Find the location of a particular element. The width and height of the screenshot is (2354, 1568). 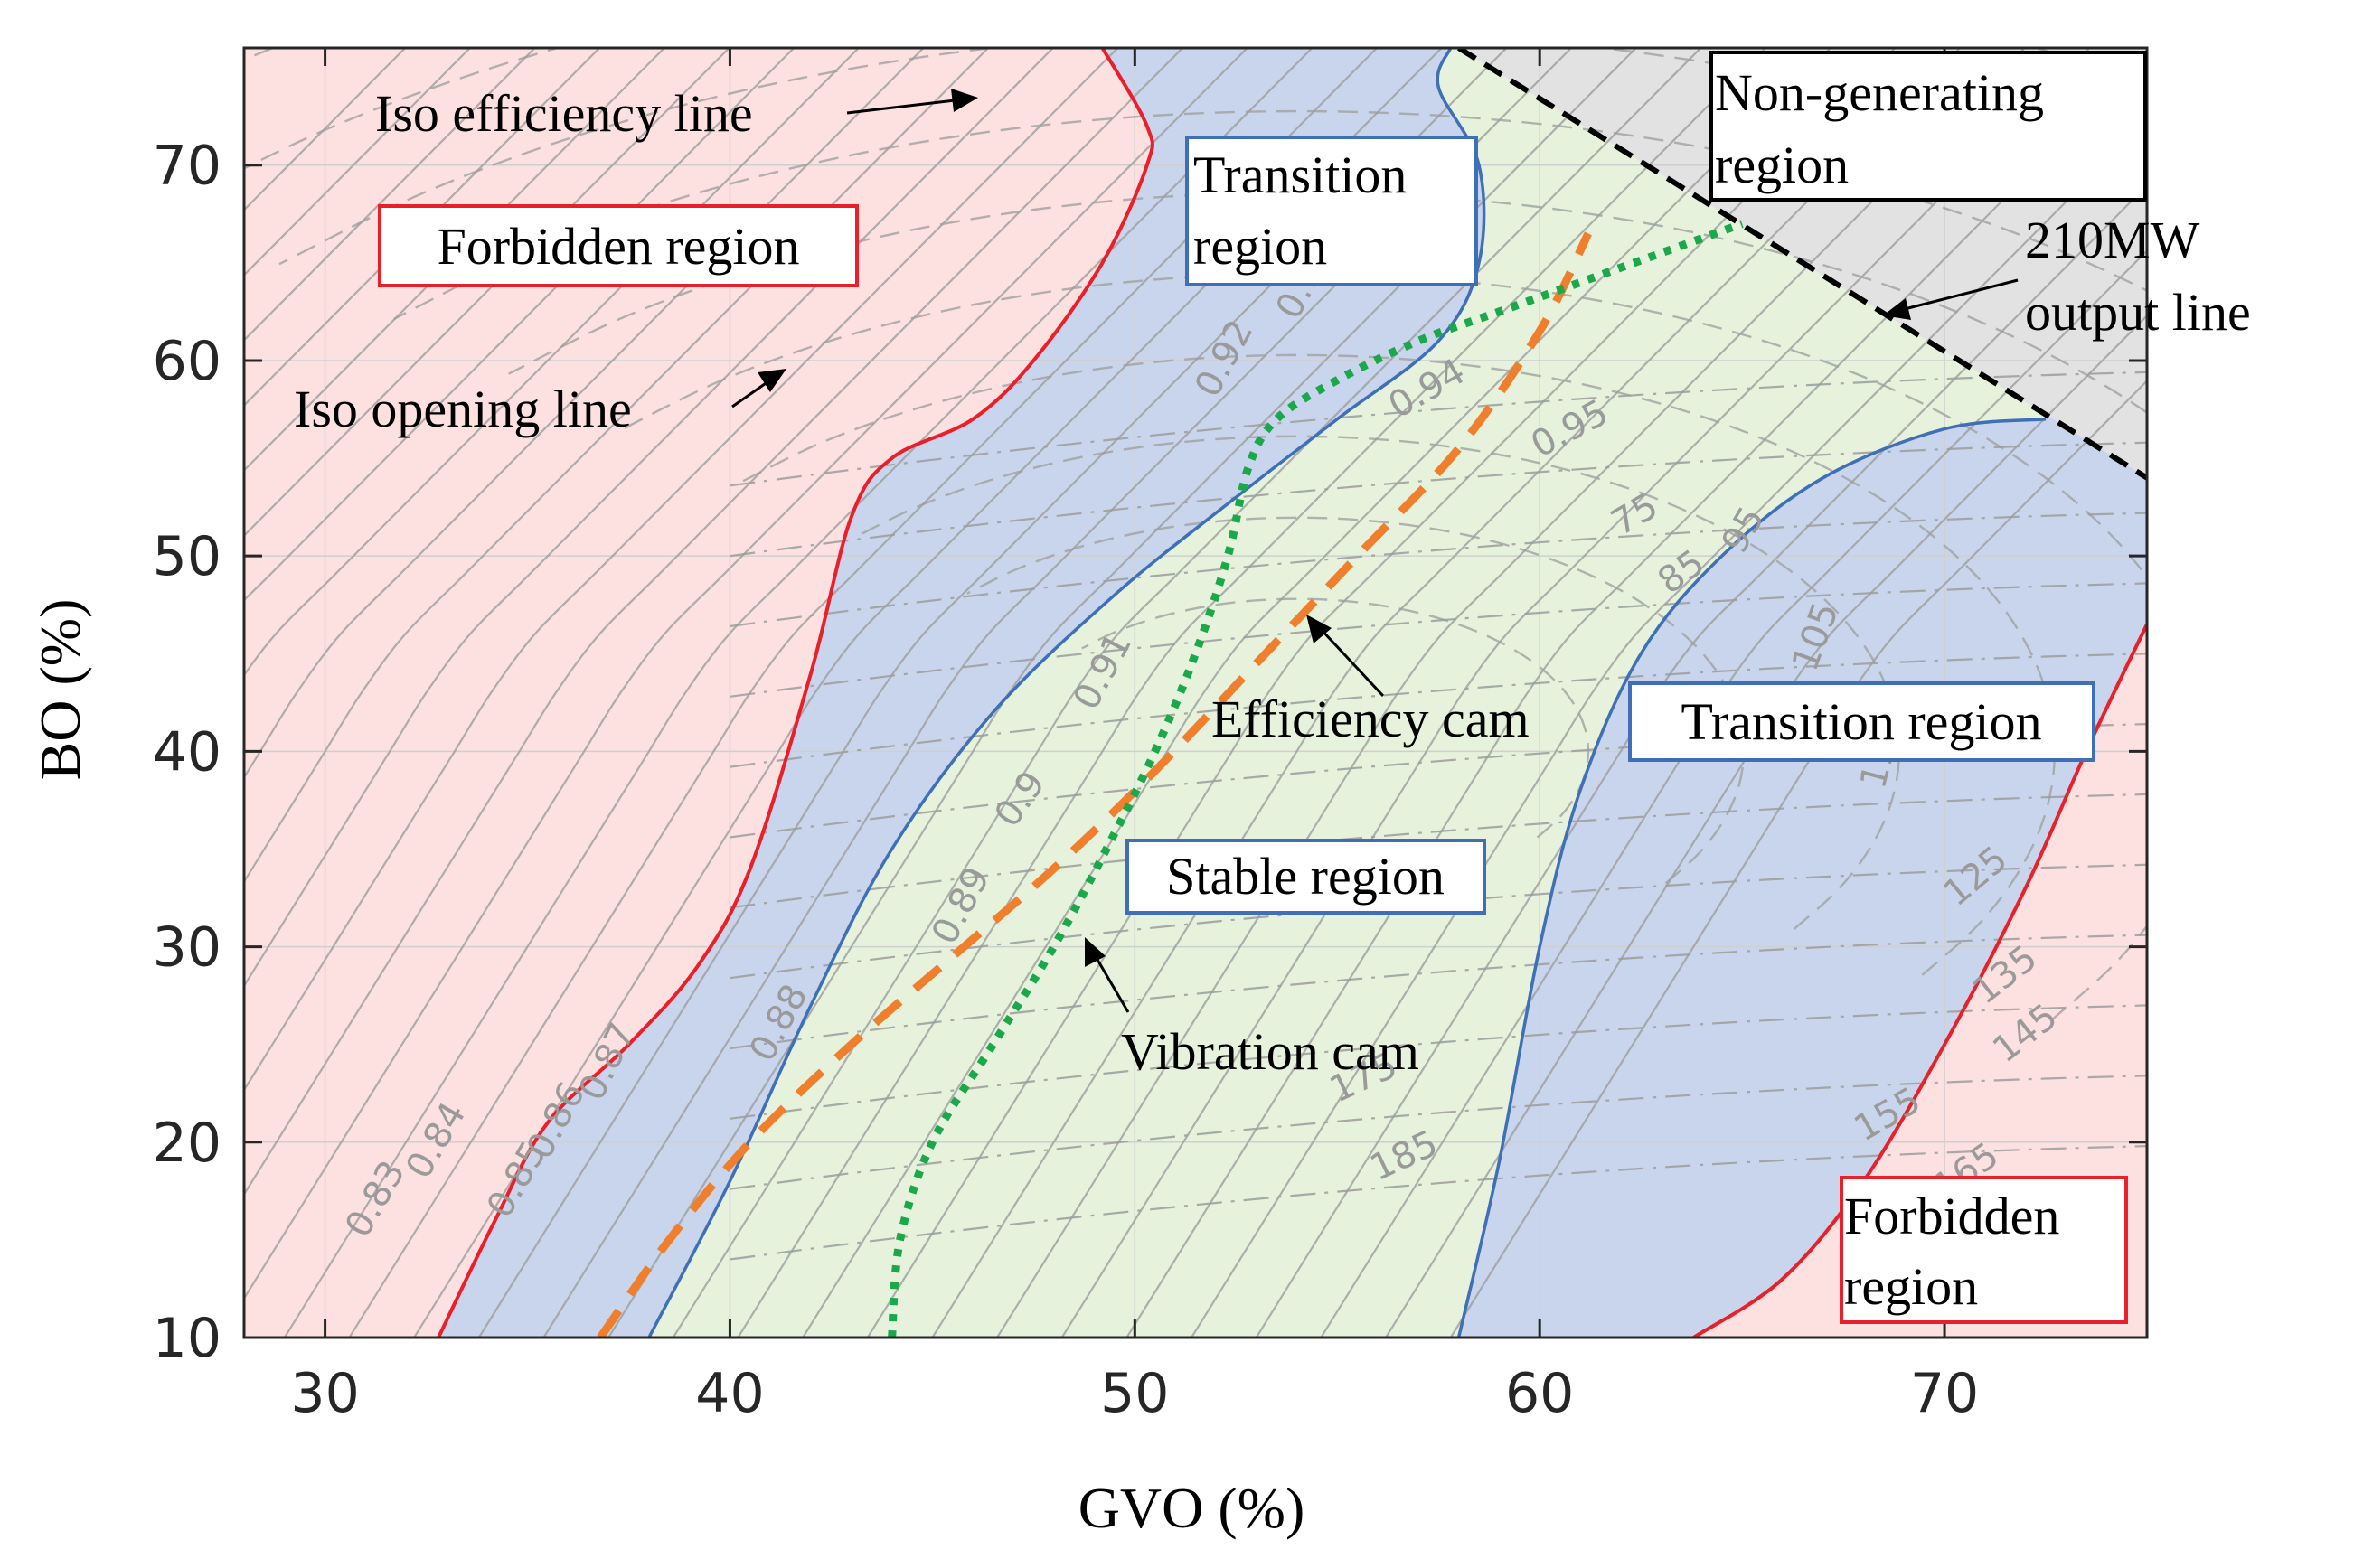

svg-text: Efficiency cam is located at coordinates (1370, 719).